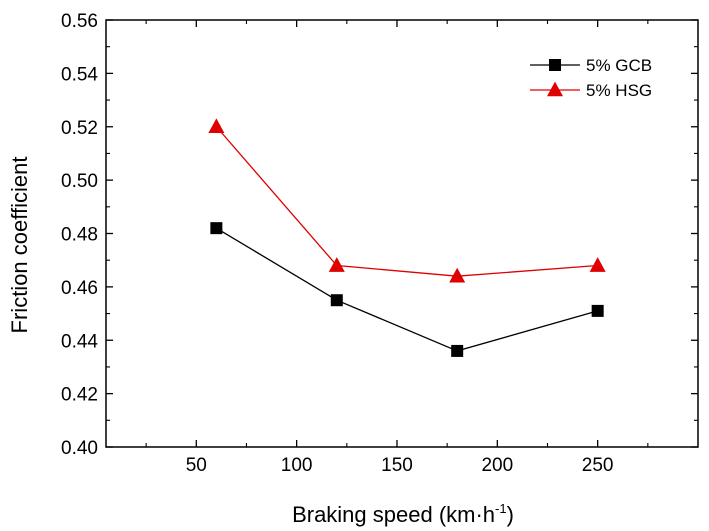  I want to click on y-tick-label: 0.52, so click(79, 128).